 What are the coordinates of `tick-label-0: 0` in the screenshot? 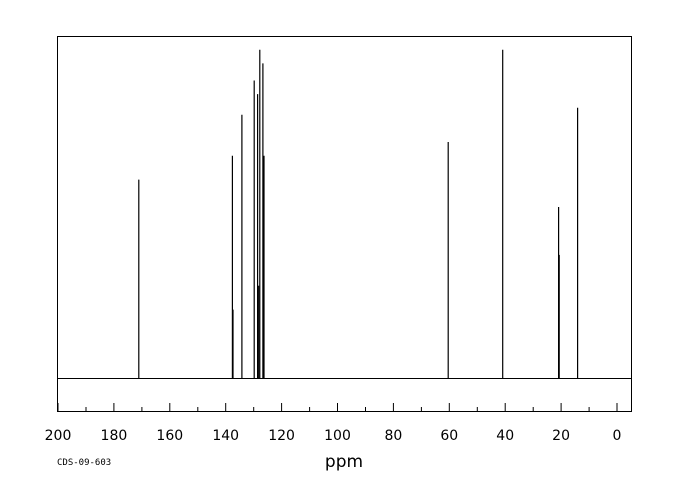 It's located at (617, 436).